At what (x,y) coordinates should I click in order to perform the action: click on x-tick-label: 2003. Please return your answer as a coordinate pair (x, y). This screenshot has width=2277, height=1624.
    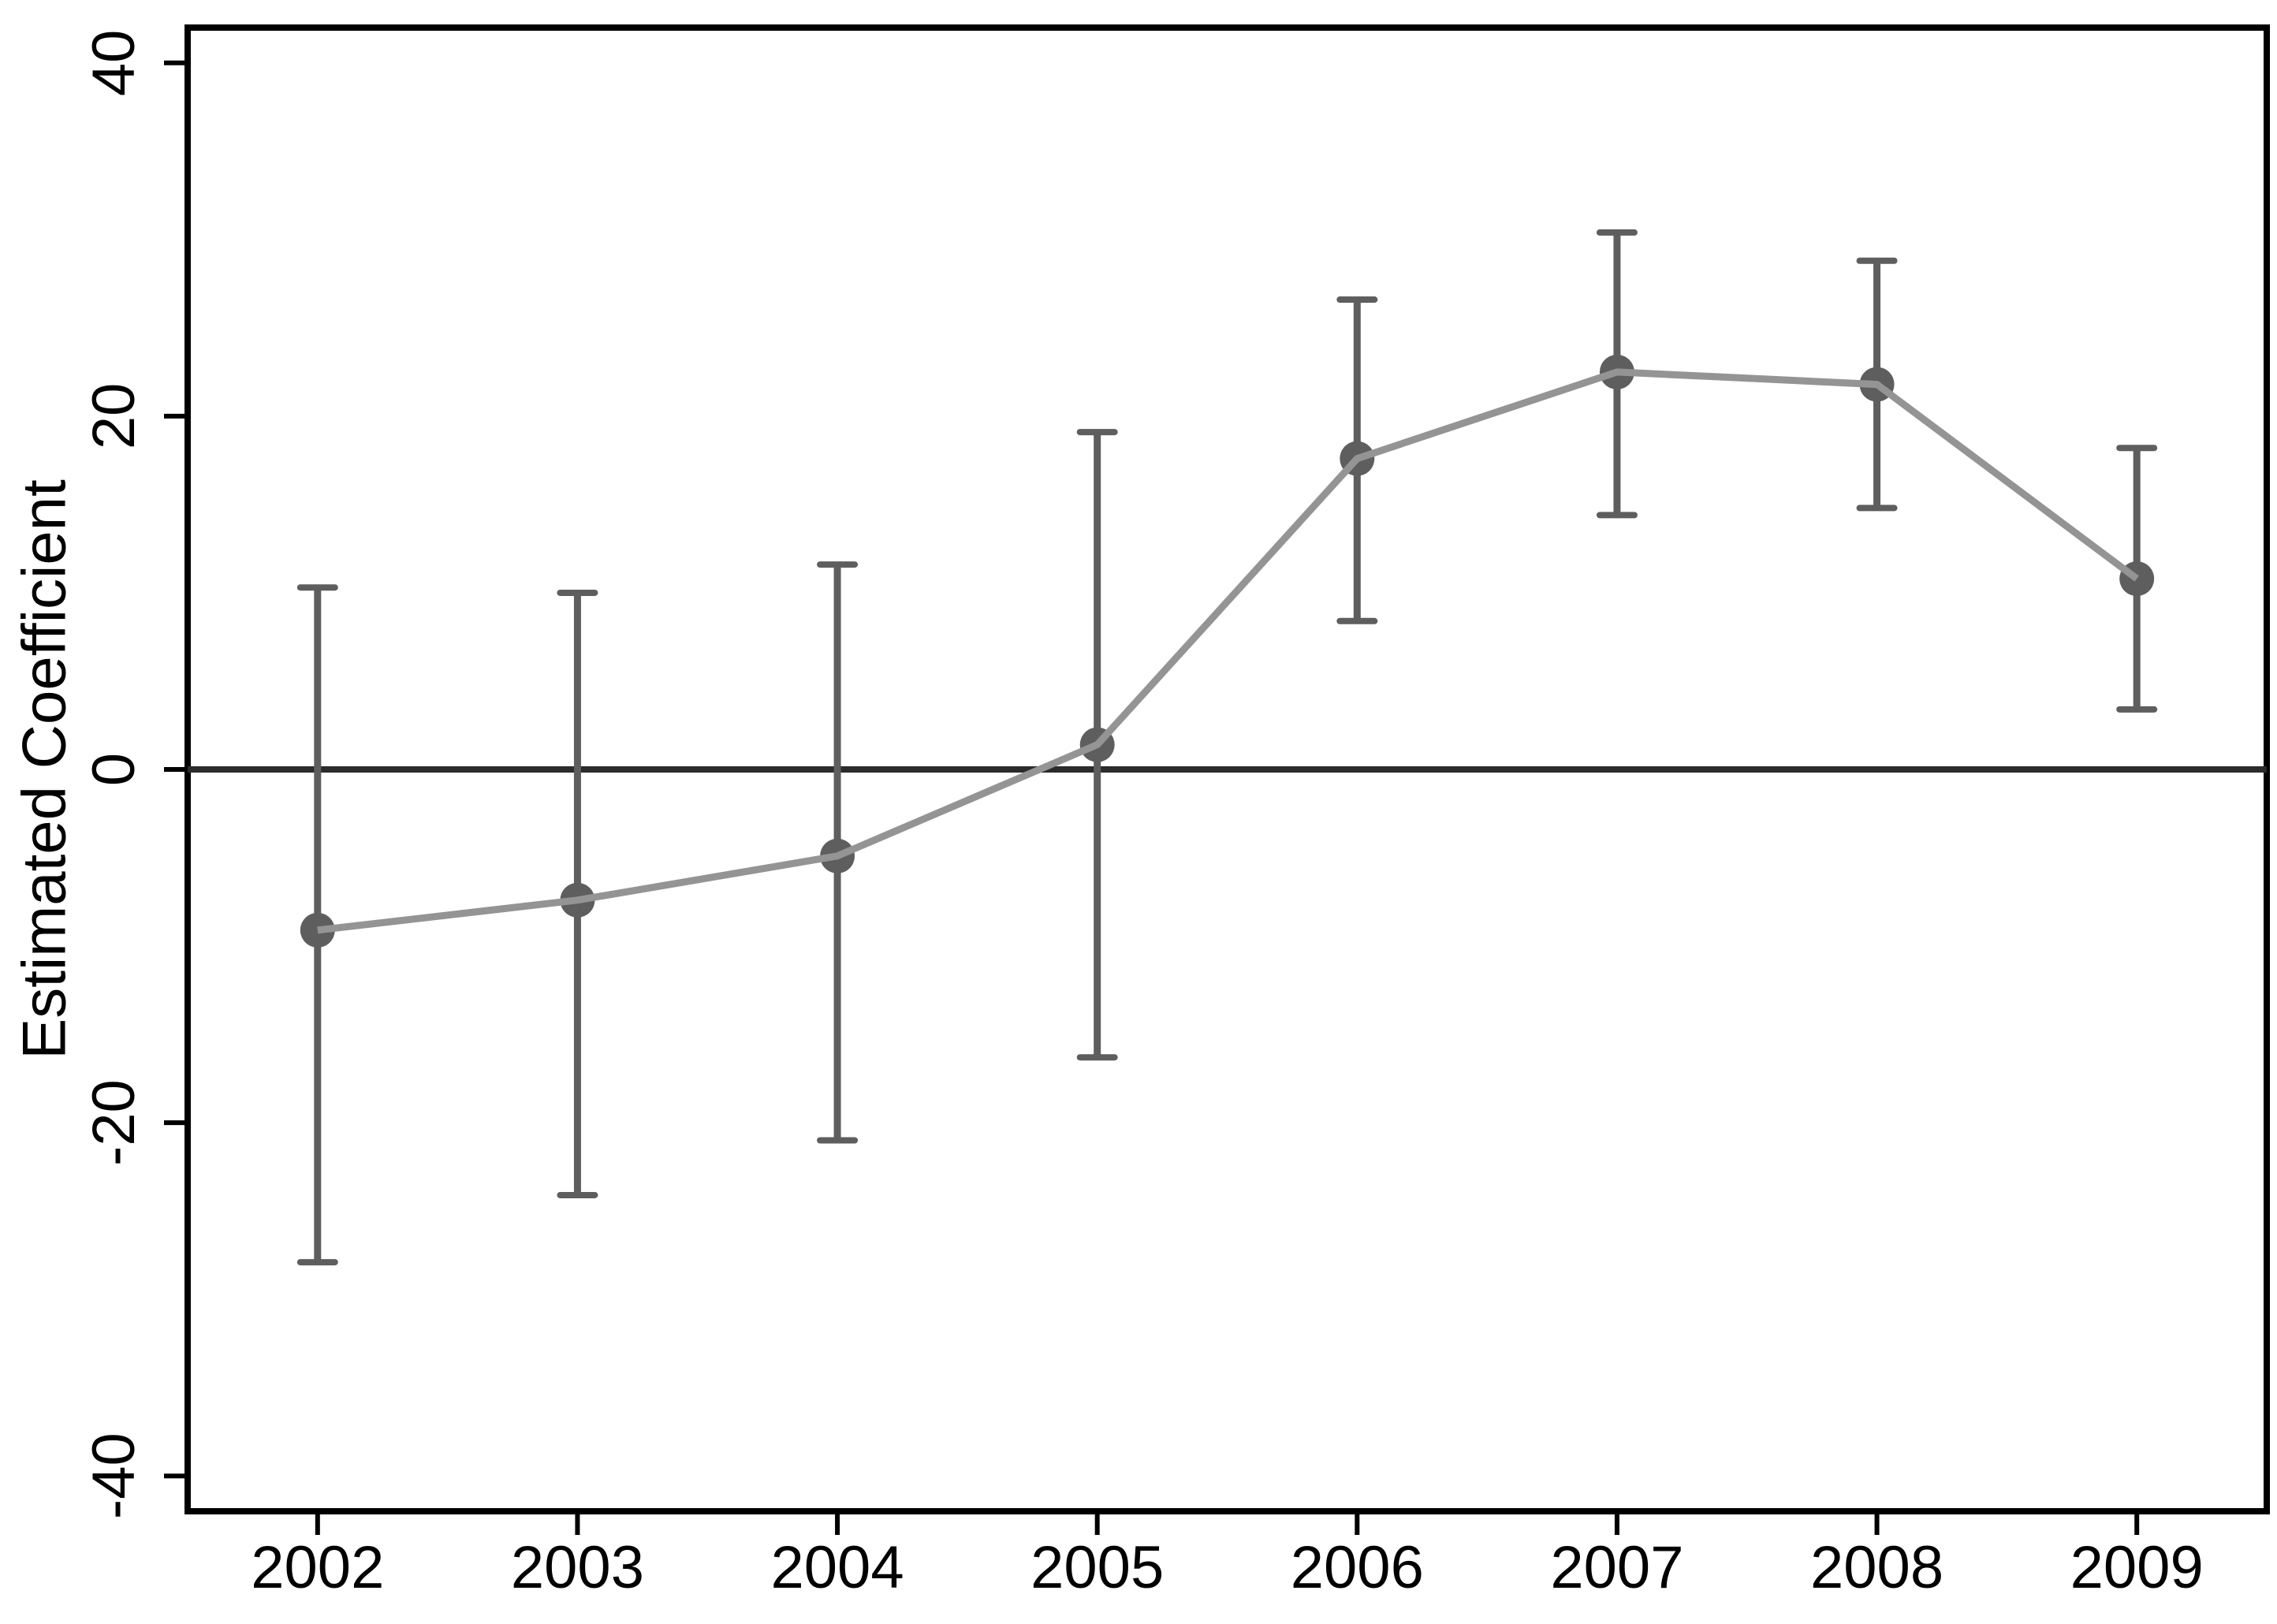
    Looking at the image, I should click on (577, 1567).